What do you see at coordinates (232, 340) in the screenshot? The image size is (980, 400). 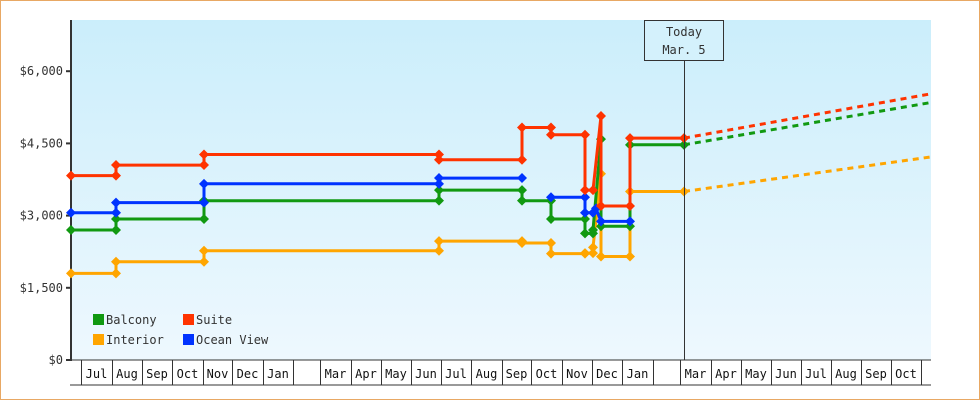 I see `legend-label: Ocean View` at bounding box center [232, 340].